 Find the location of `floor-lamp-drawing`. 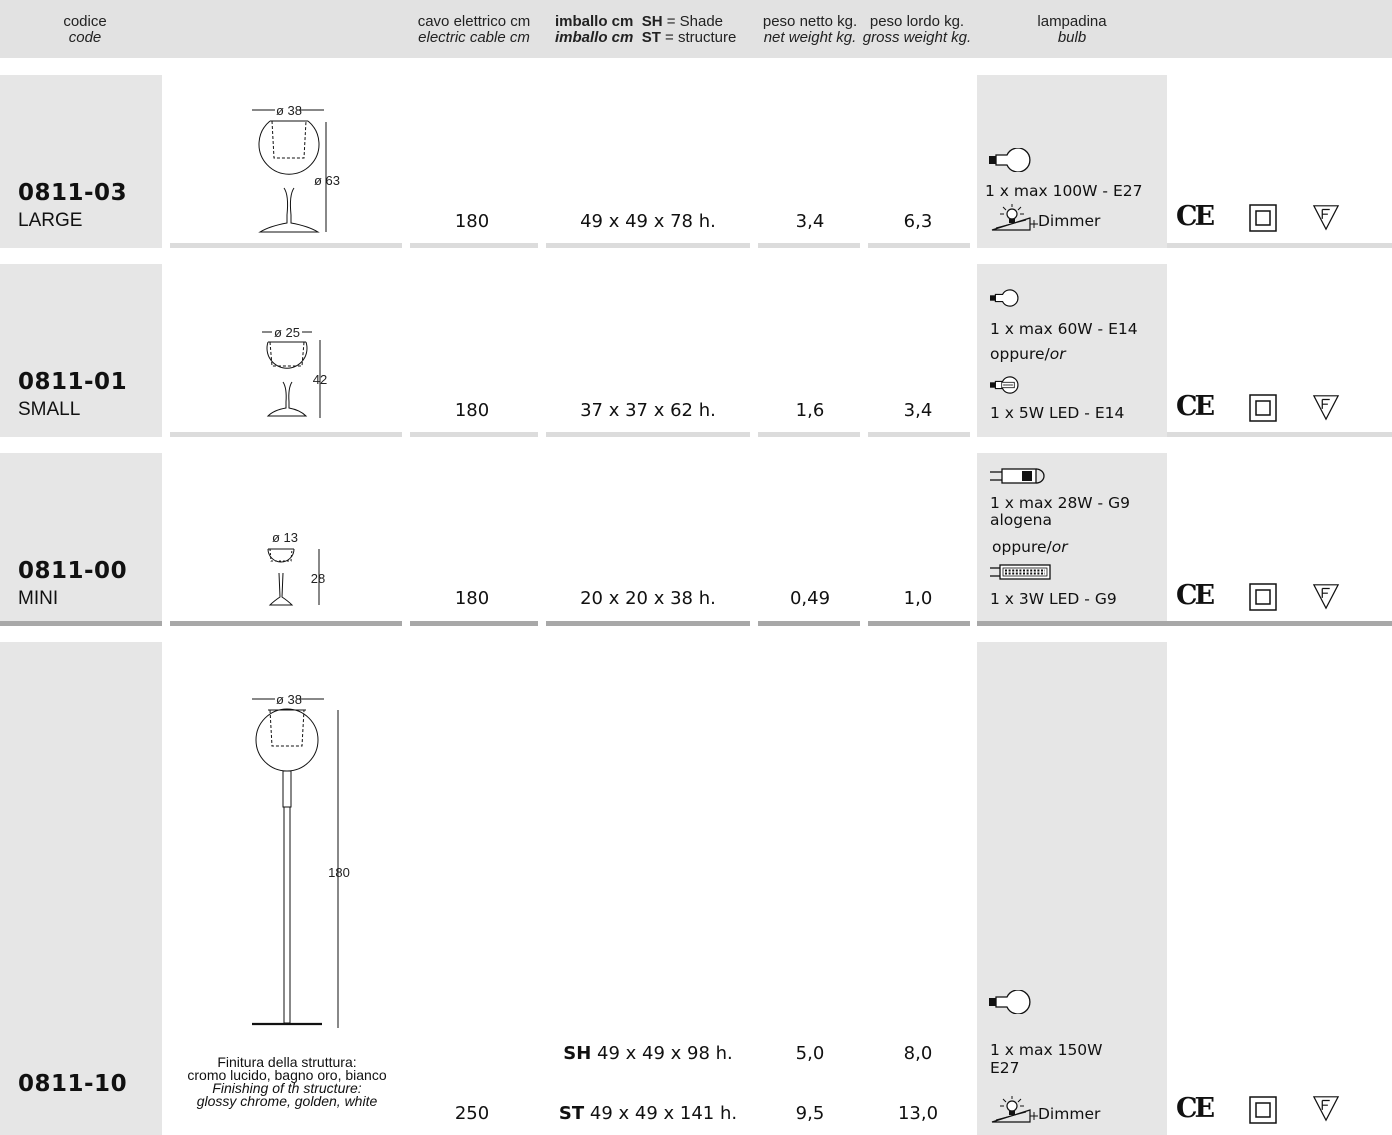

floor-lamp-drawing is located at coordinates (295, 863).